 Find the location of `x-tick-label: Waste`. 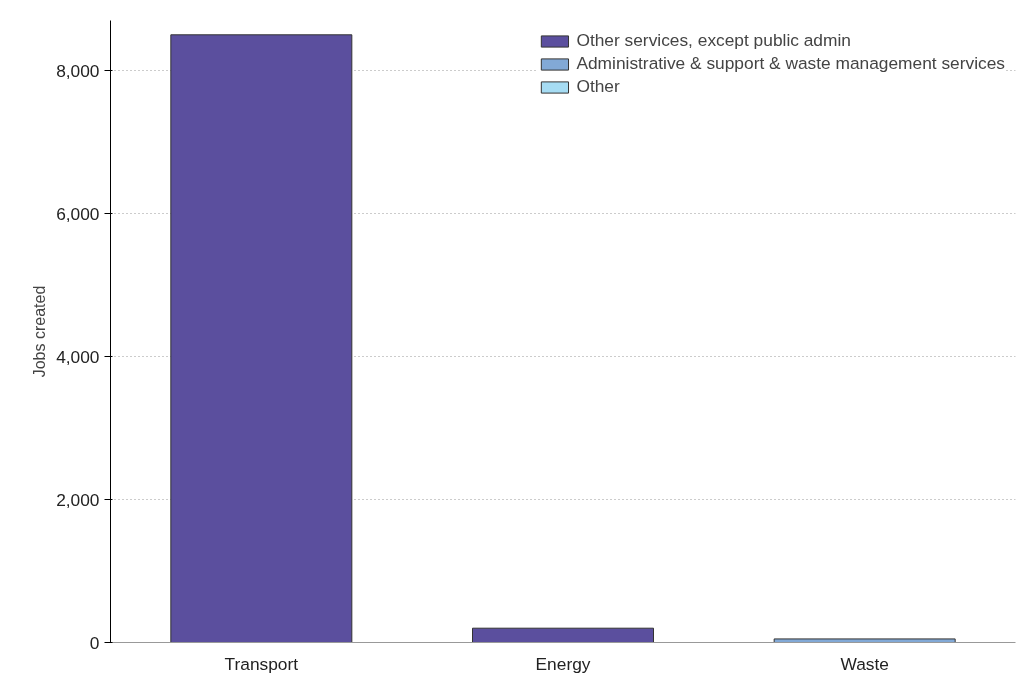

x-tick-label: Waste is located at coordinates (864, 663).